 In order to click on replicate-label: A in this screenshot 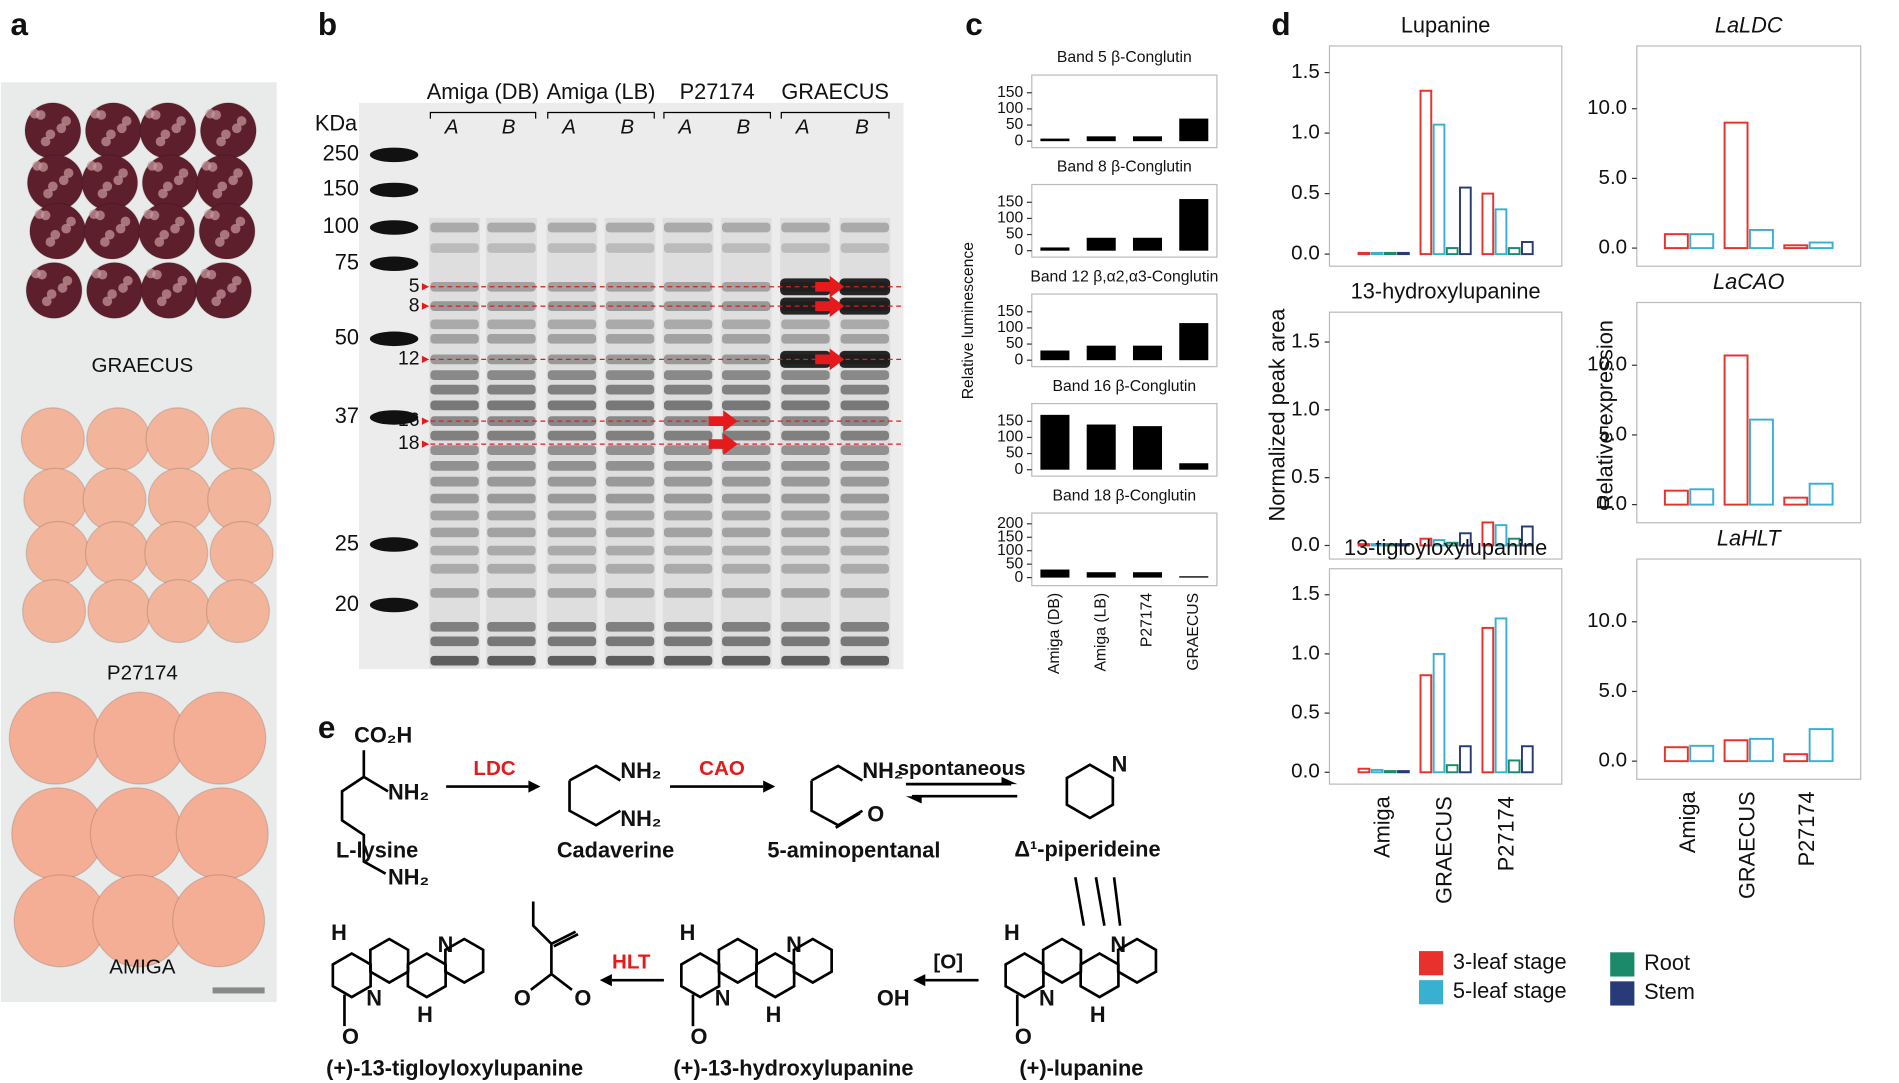, I will do `click(568, 127)`.